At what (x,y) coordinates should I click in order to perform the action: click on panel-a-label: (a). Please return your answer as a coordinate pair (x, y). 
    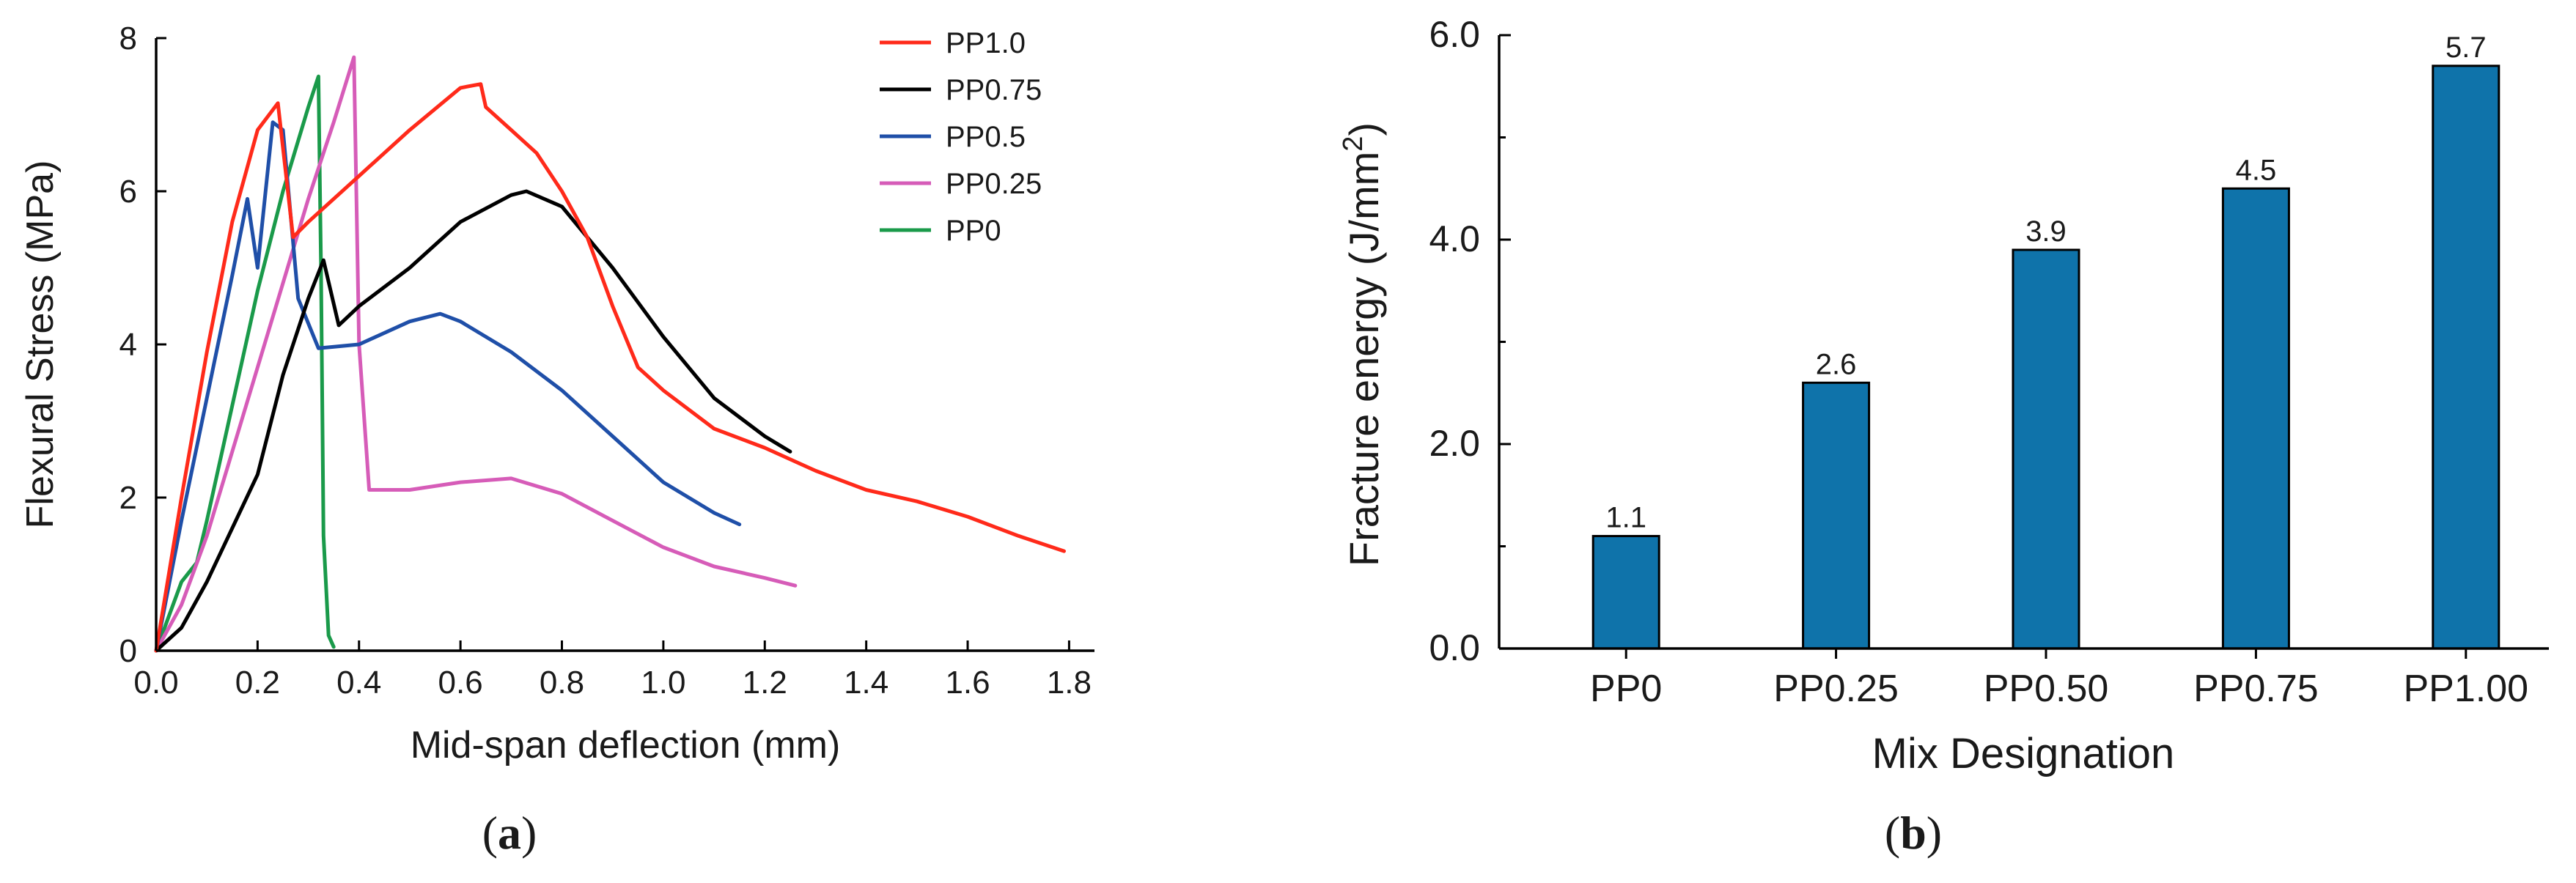
    Looking at the image, I should click on (509, 833).